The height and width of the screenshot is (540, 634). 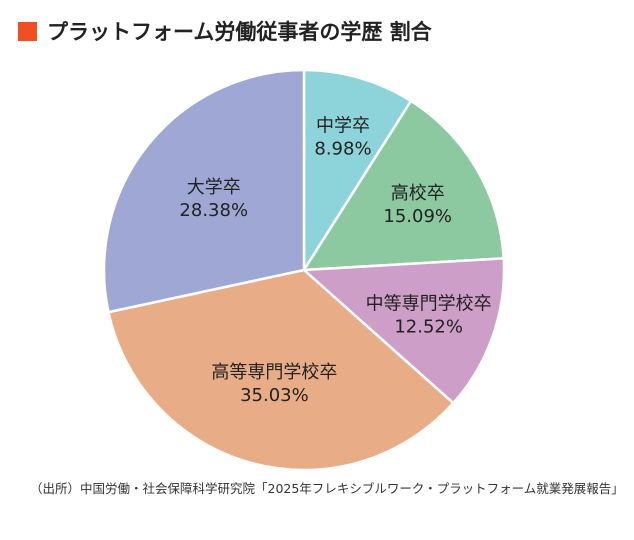 What do you see at coordinates (214, 187) in the screenshot?
I see `slice-label-5: 大学卒` at bounding box center [214, 187].